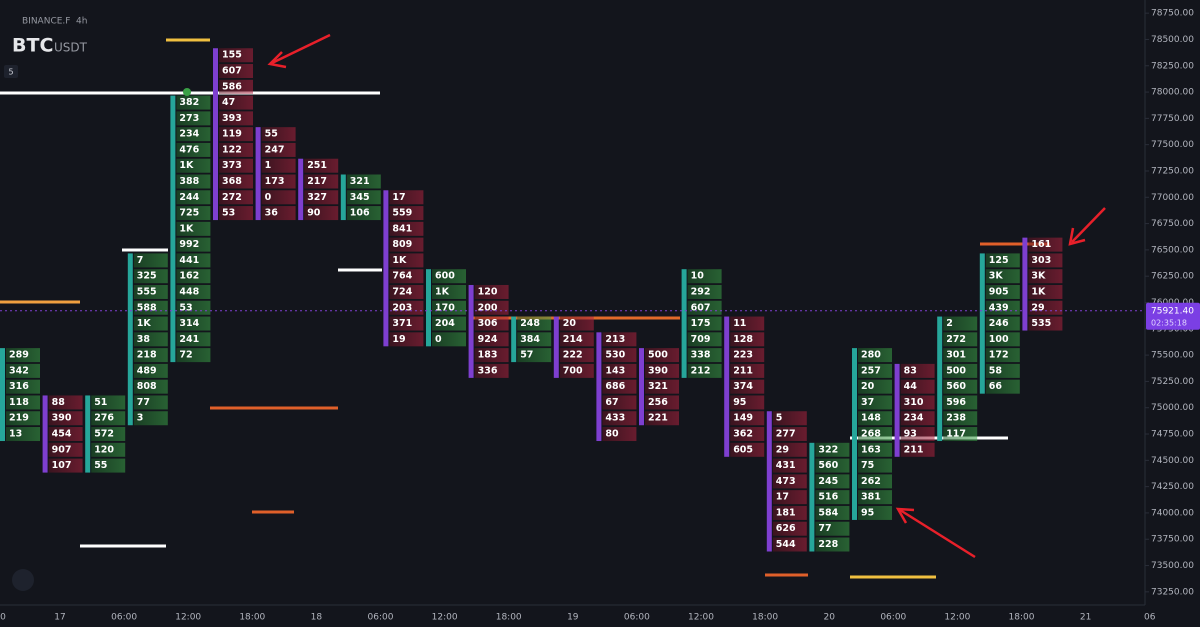 This screenshot has width=1200, height=627. What do you see at coordinates (871, 370) in the screenshot?
I see `cell-value: 257` at bounding box center [871, 370].